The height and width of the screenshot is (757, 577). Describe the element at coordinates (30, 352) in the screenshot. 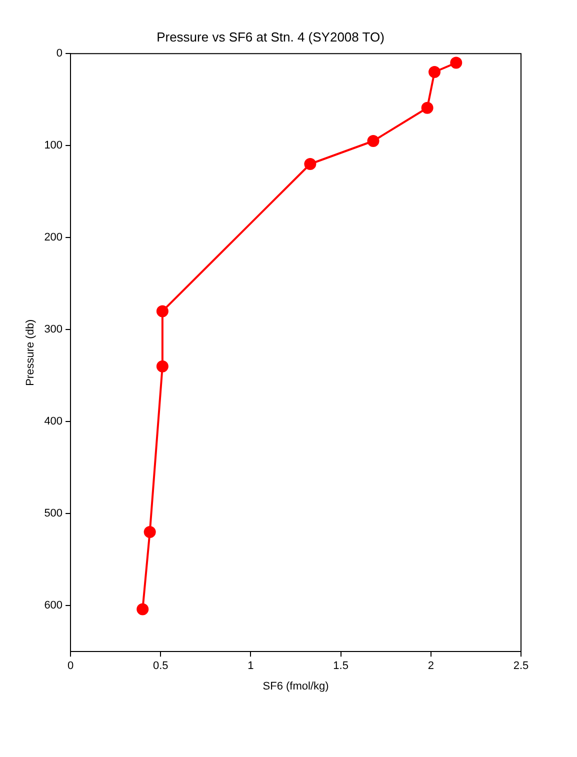

I see `y-axis-title: Pressure (db)` at that location.